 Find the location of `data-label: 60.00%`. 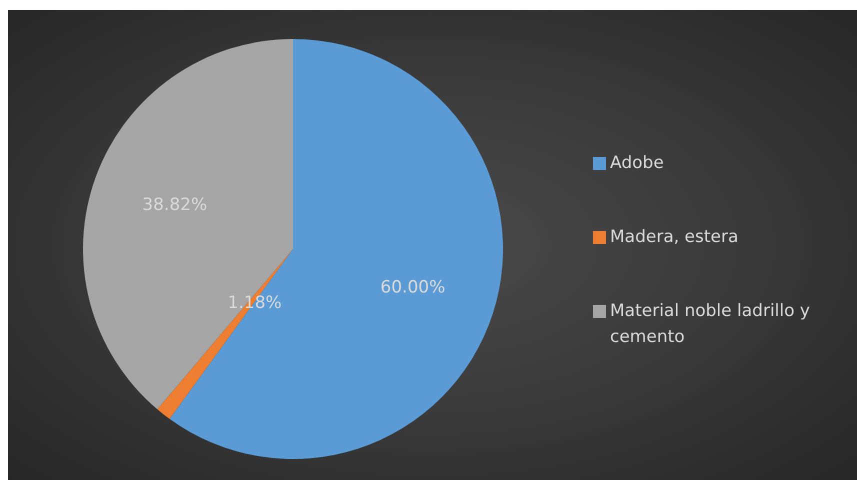

data-label: 60.00% is located at coordinates (413, 287).